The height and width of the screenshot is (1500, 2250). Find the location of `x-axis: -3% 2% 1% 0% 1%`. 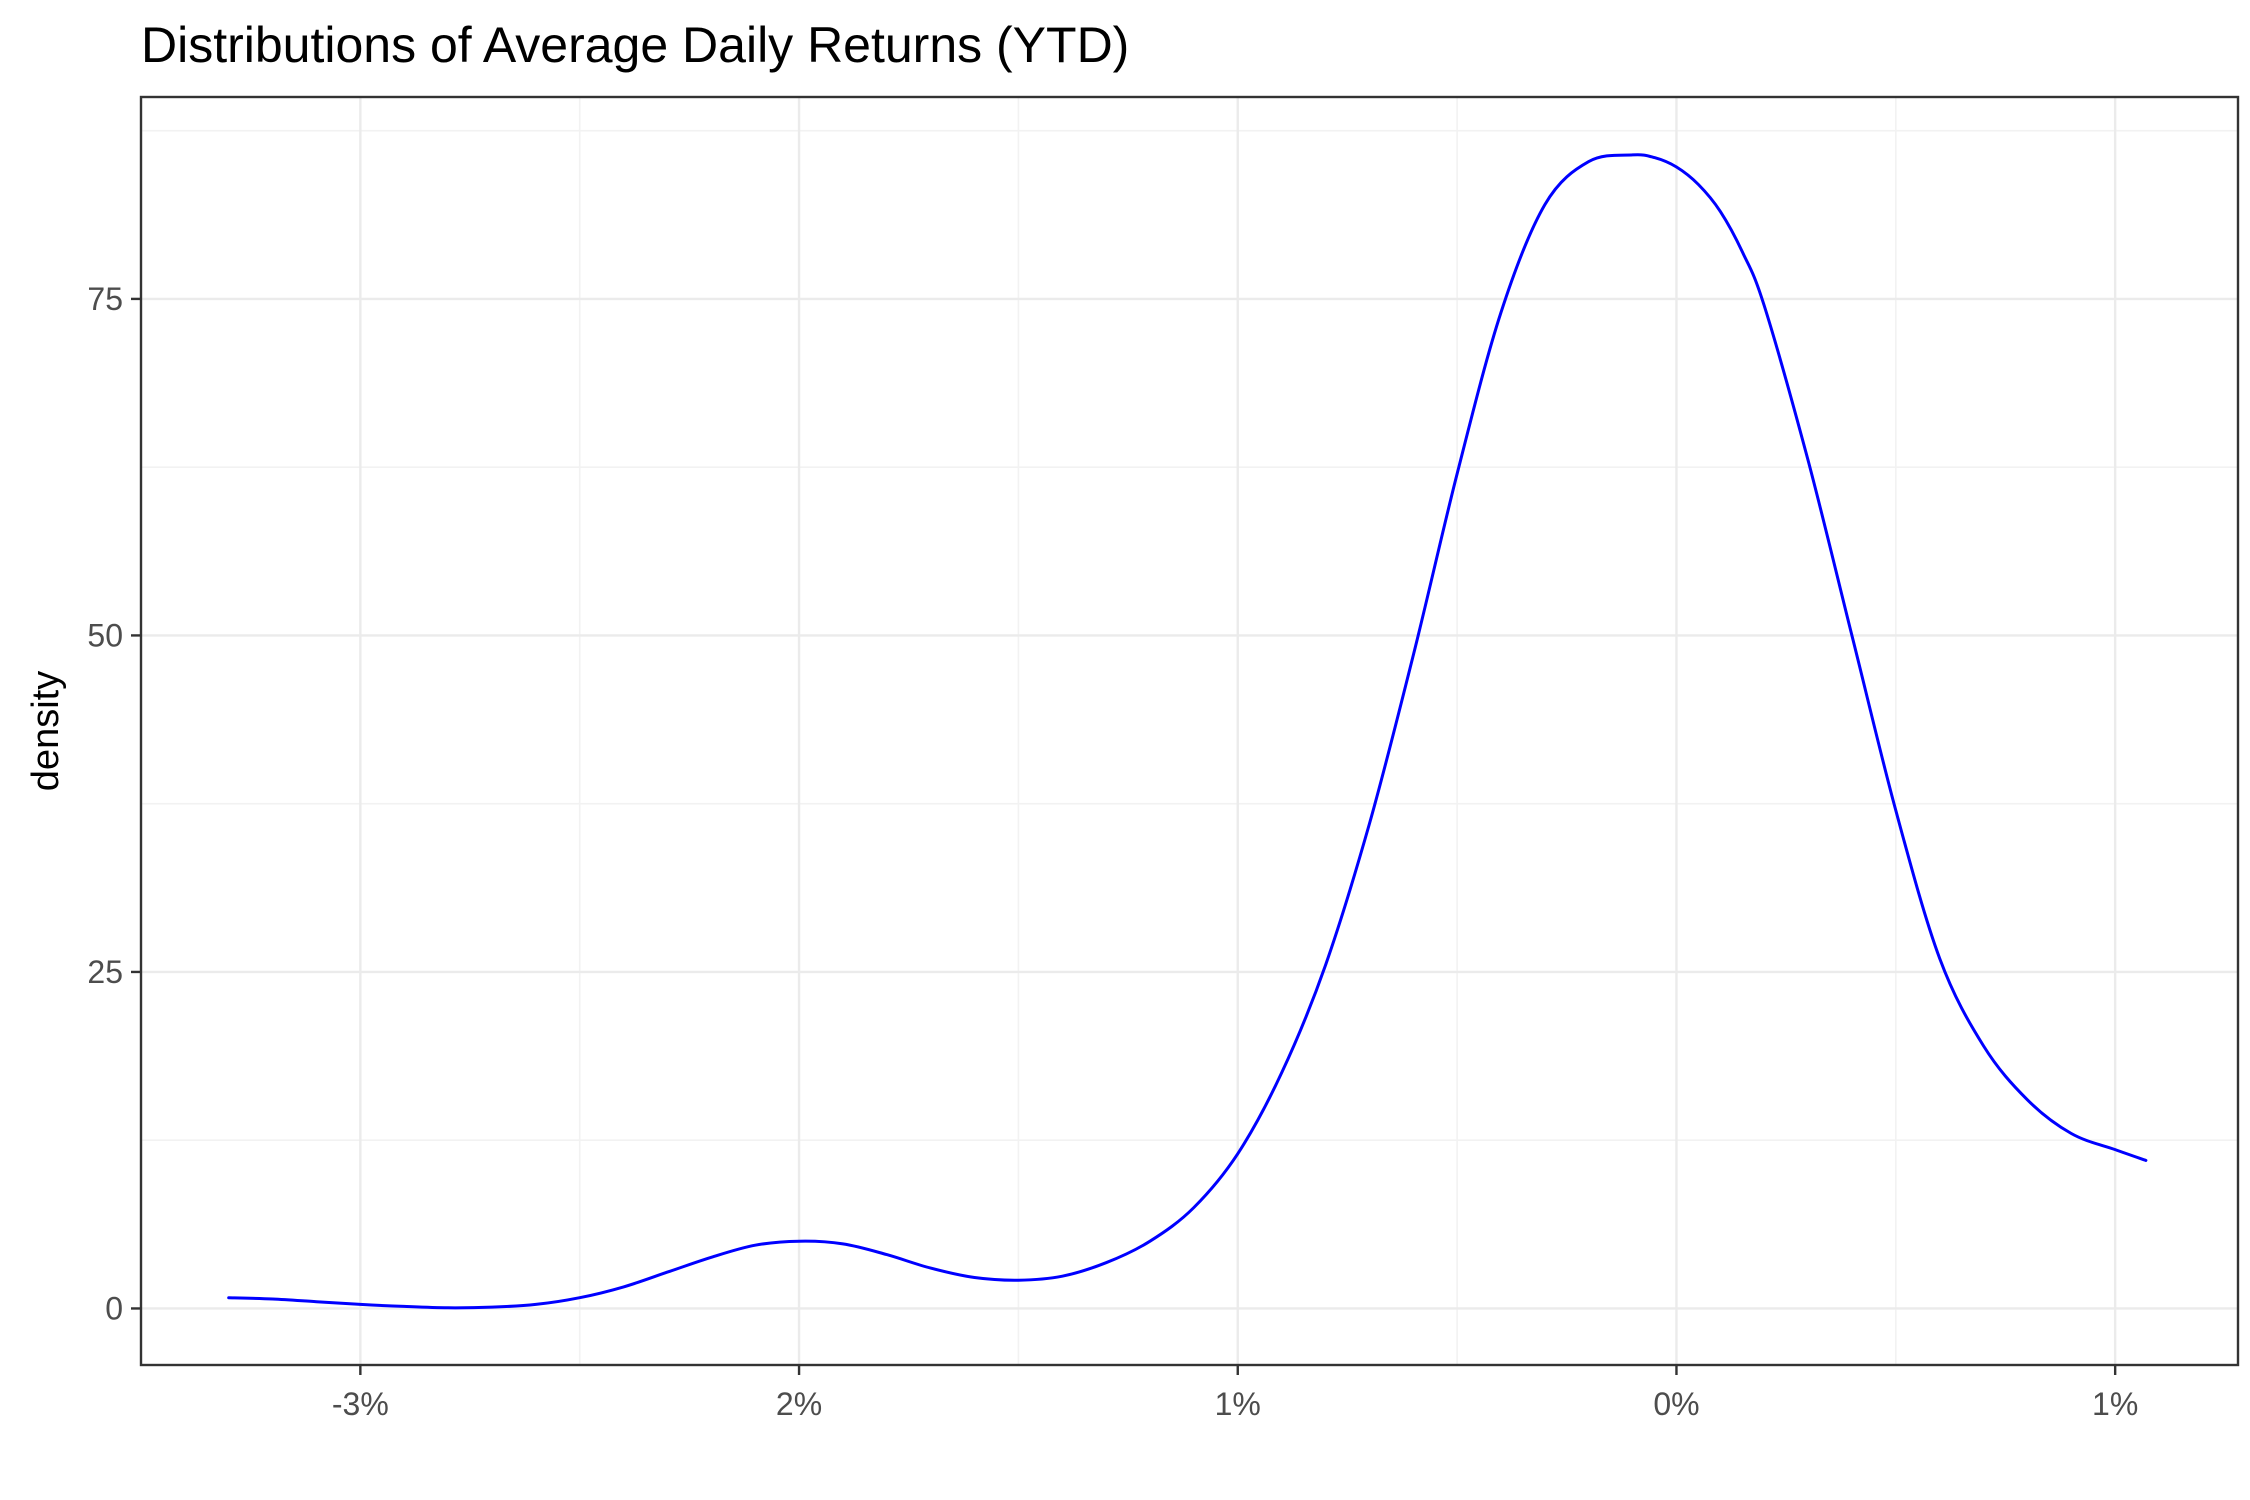

x-axis: -3% 2% 1% 0% 1% is located at coordinates (1235, 1393).